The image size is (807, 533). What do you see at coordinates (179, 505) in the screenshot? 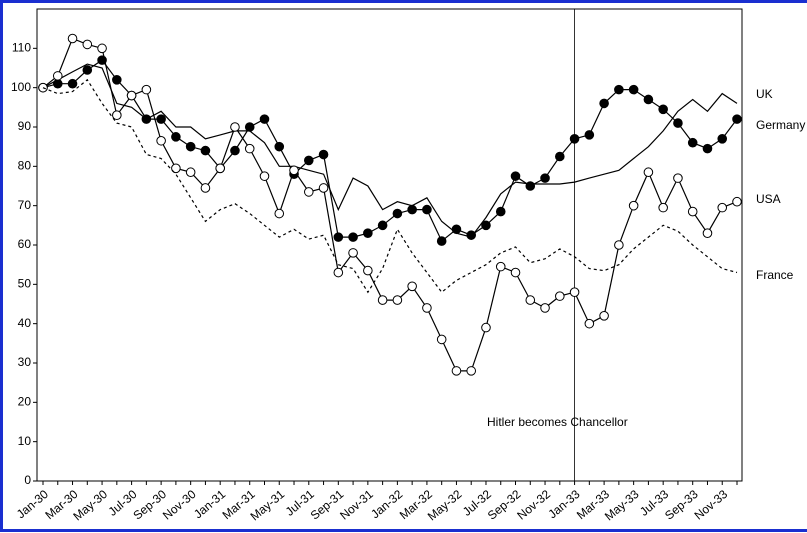
I see `x-tick-label: Nov-30` at bounding box center [179, 505].